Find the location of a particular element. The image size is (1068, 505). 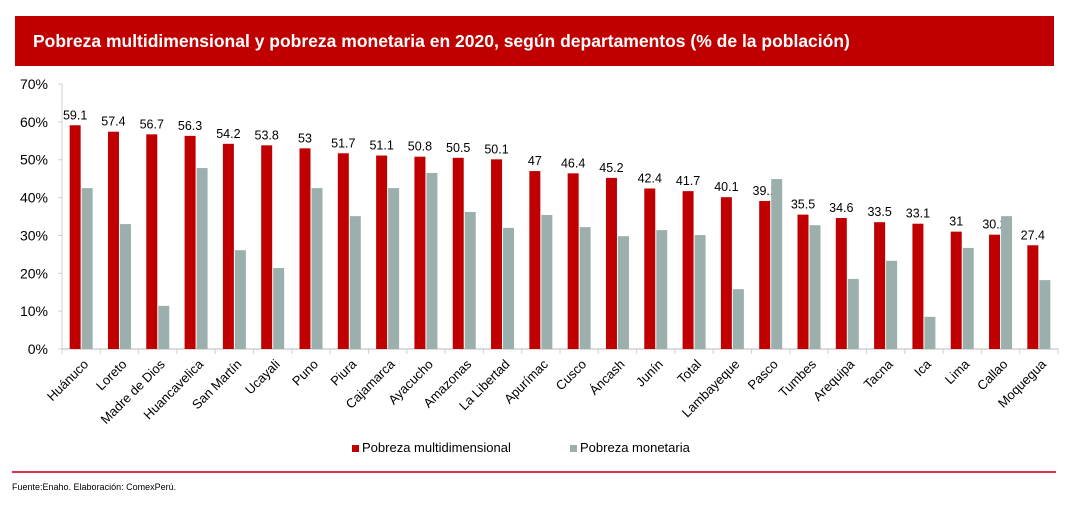

legend-swatch-monetaria is located at coordinates (573, 449).